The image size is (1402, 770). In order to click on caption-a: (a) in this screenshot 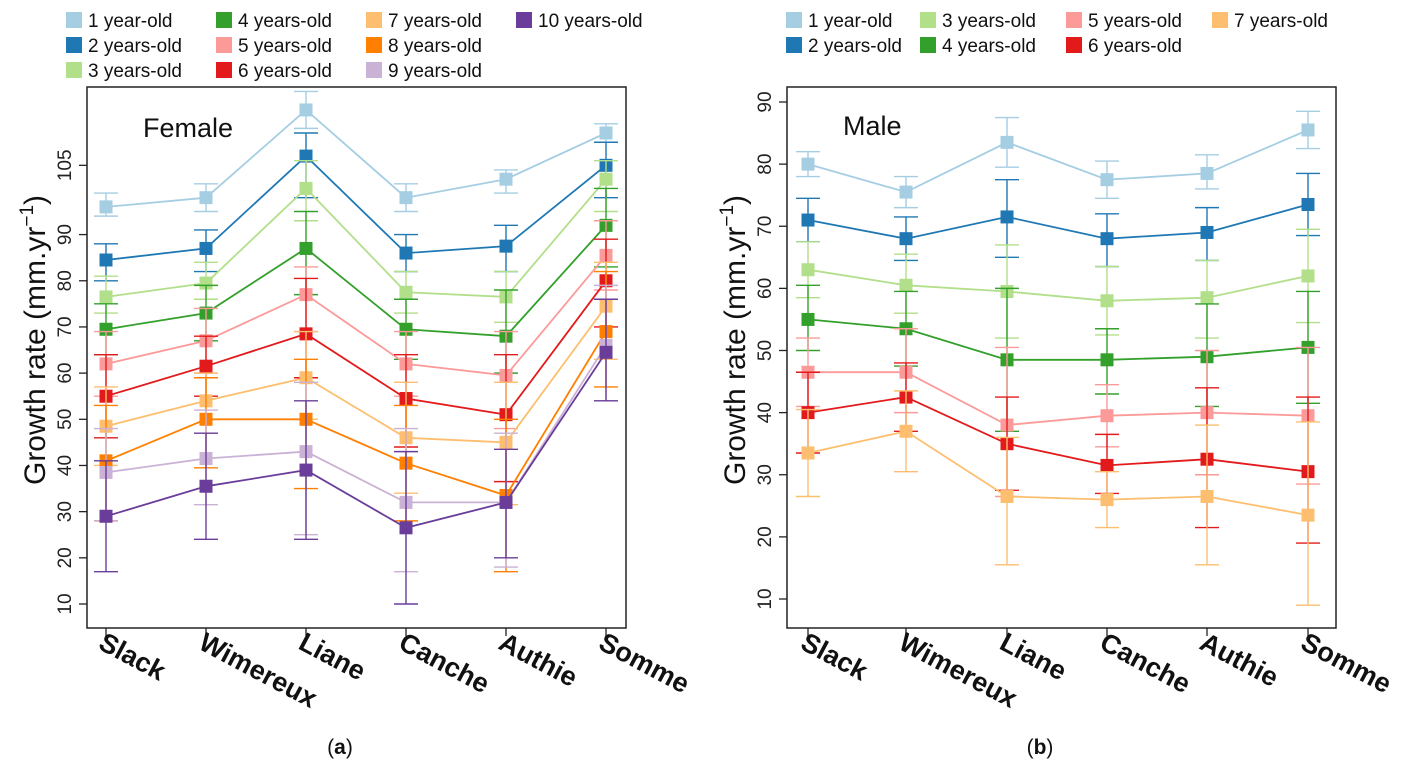, I will do `click(340, 747)`.